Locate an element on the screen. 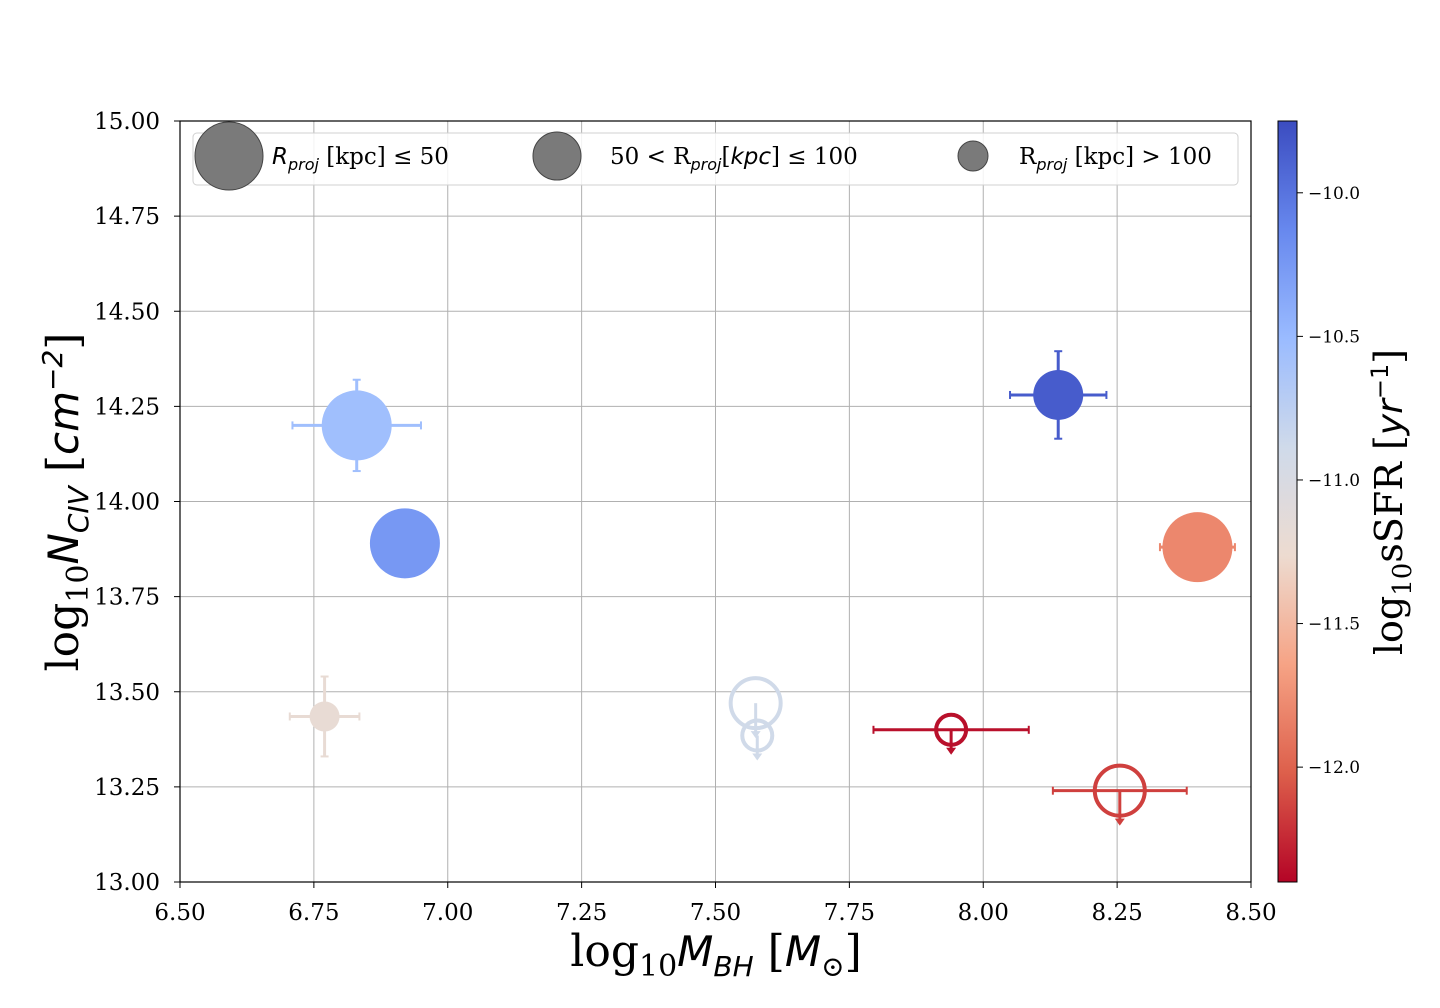 The height and width of the screenshot is (1008, 1440). colorbar-ticks: −10.0 −10.5 −11.0 −11.5 −12.0 is located at coordinates (1328, 481).